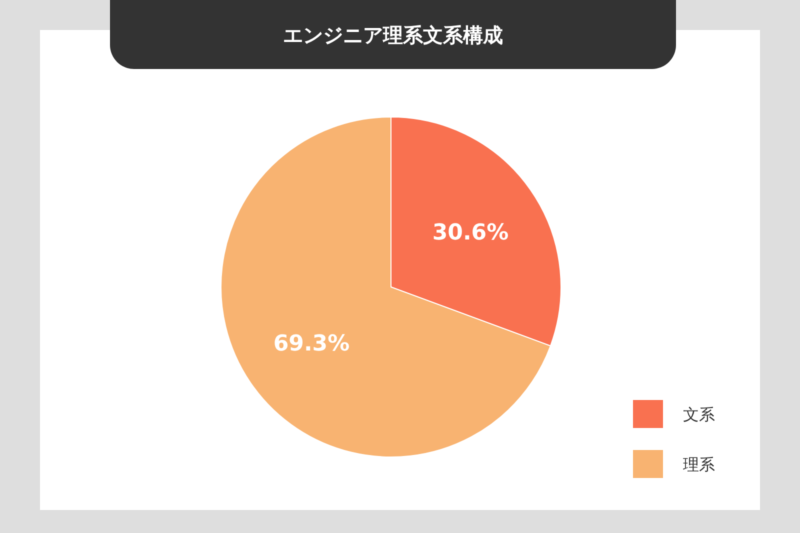 This screenshot has width=800, height=533. What do you see at coordinates (311, 343) in the screenshot?
I see `data-label: 69.3%` at bounding box center [311, 343].